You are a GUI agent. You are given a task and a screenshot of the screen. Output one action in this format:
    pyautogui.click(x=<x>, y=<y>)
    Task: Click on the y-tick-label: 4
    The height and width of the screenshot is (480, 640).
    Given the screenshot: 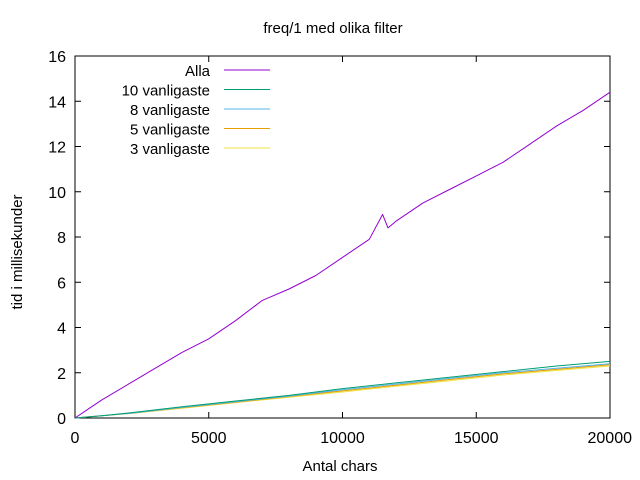 What is the action you would take?
    pyautogui.click(x=61, y=329)
    